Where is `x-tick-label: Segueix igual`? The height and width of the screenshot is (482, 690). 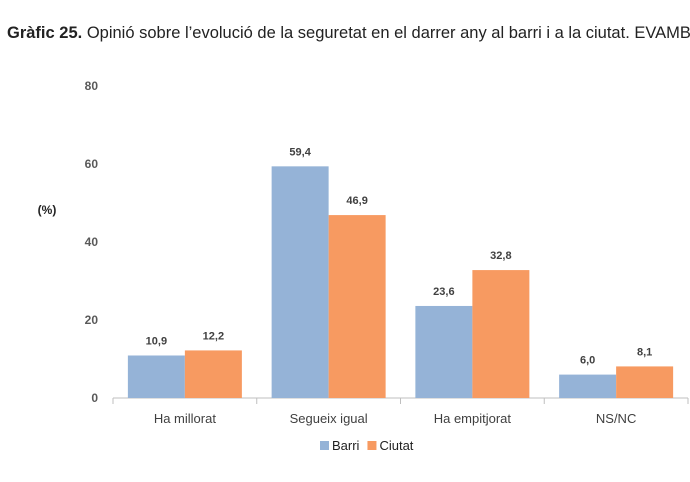 x-tick-label: Segueix igual is located at coordinates (329, 418).